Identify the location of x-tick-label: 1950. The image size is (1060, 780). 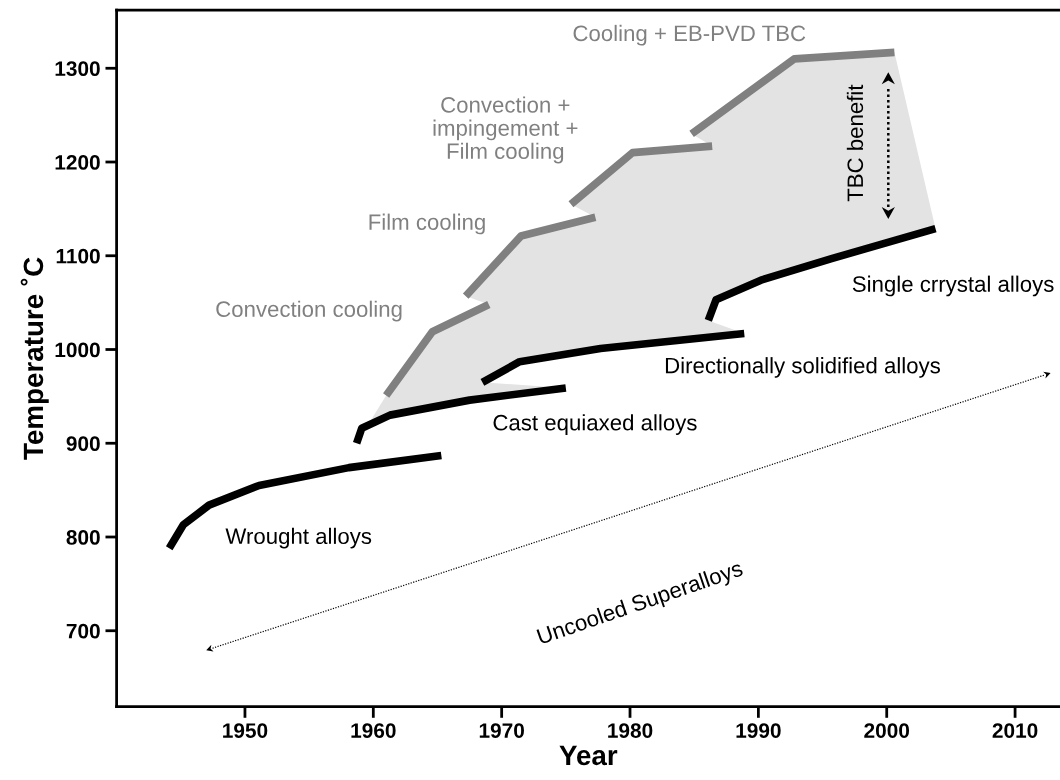
(245, 730).